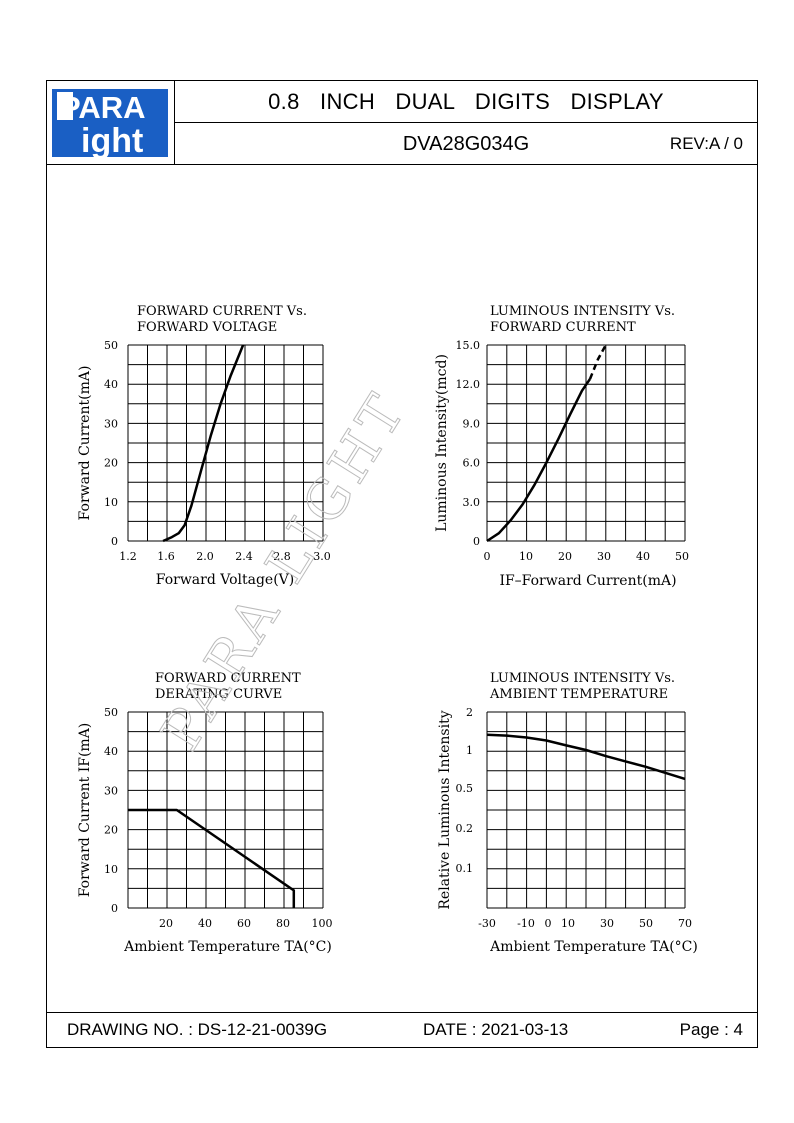  What do you see at coordinates (496, 1029) in the screenshot?
I see `date: DATE : 2021-03-13` at bounding box center [496, 1029].